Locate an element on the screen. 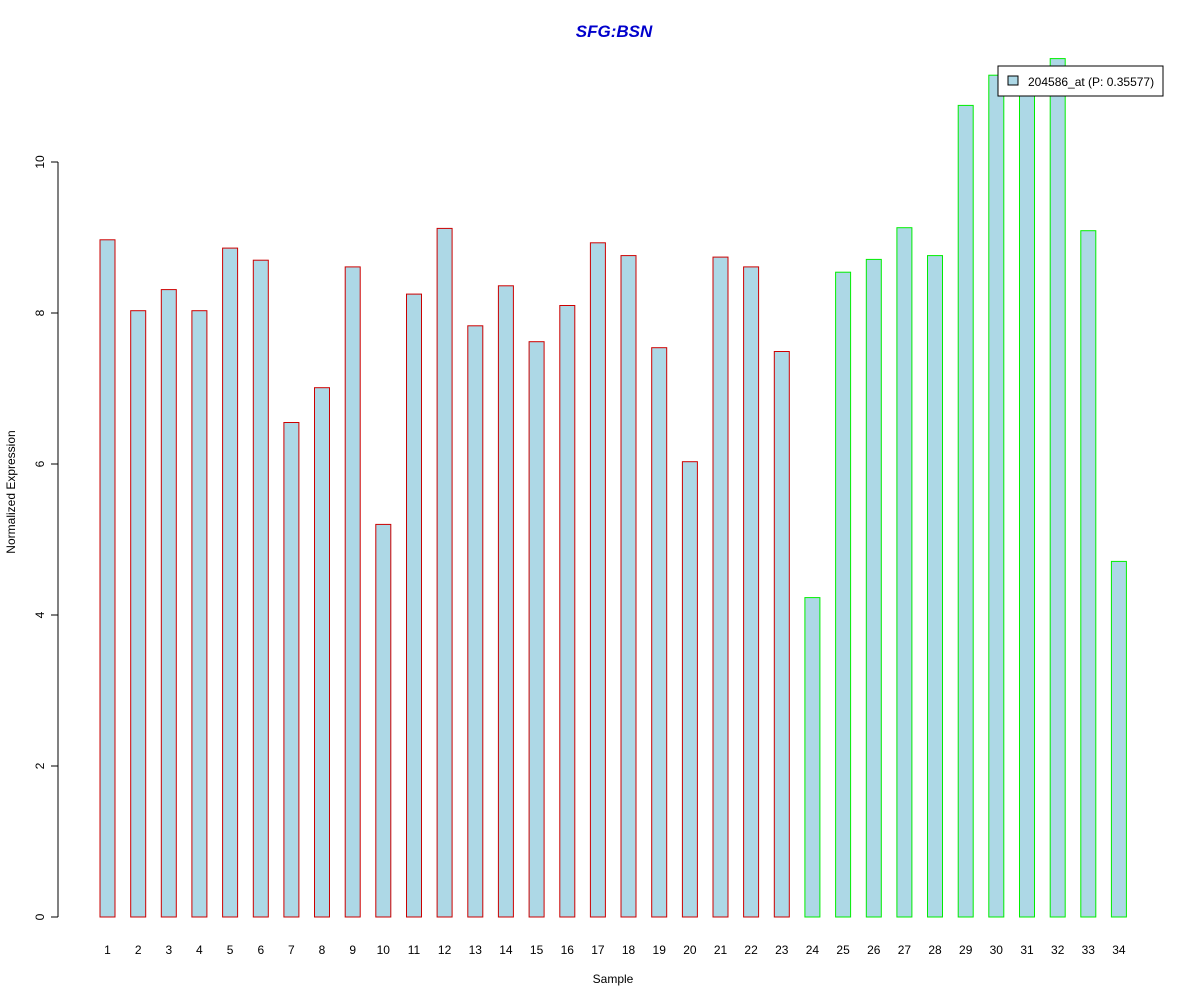 The image size is (1200, 1000). x-tick-label: 3 is located at coordinates (168, 950).